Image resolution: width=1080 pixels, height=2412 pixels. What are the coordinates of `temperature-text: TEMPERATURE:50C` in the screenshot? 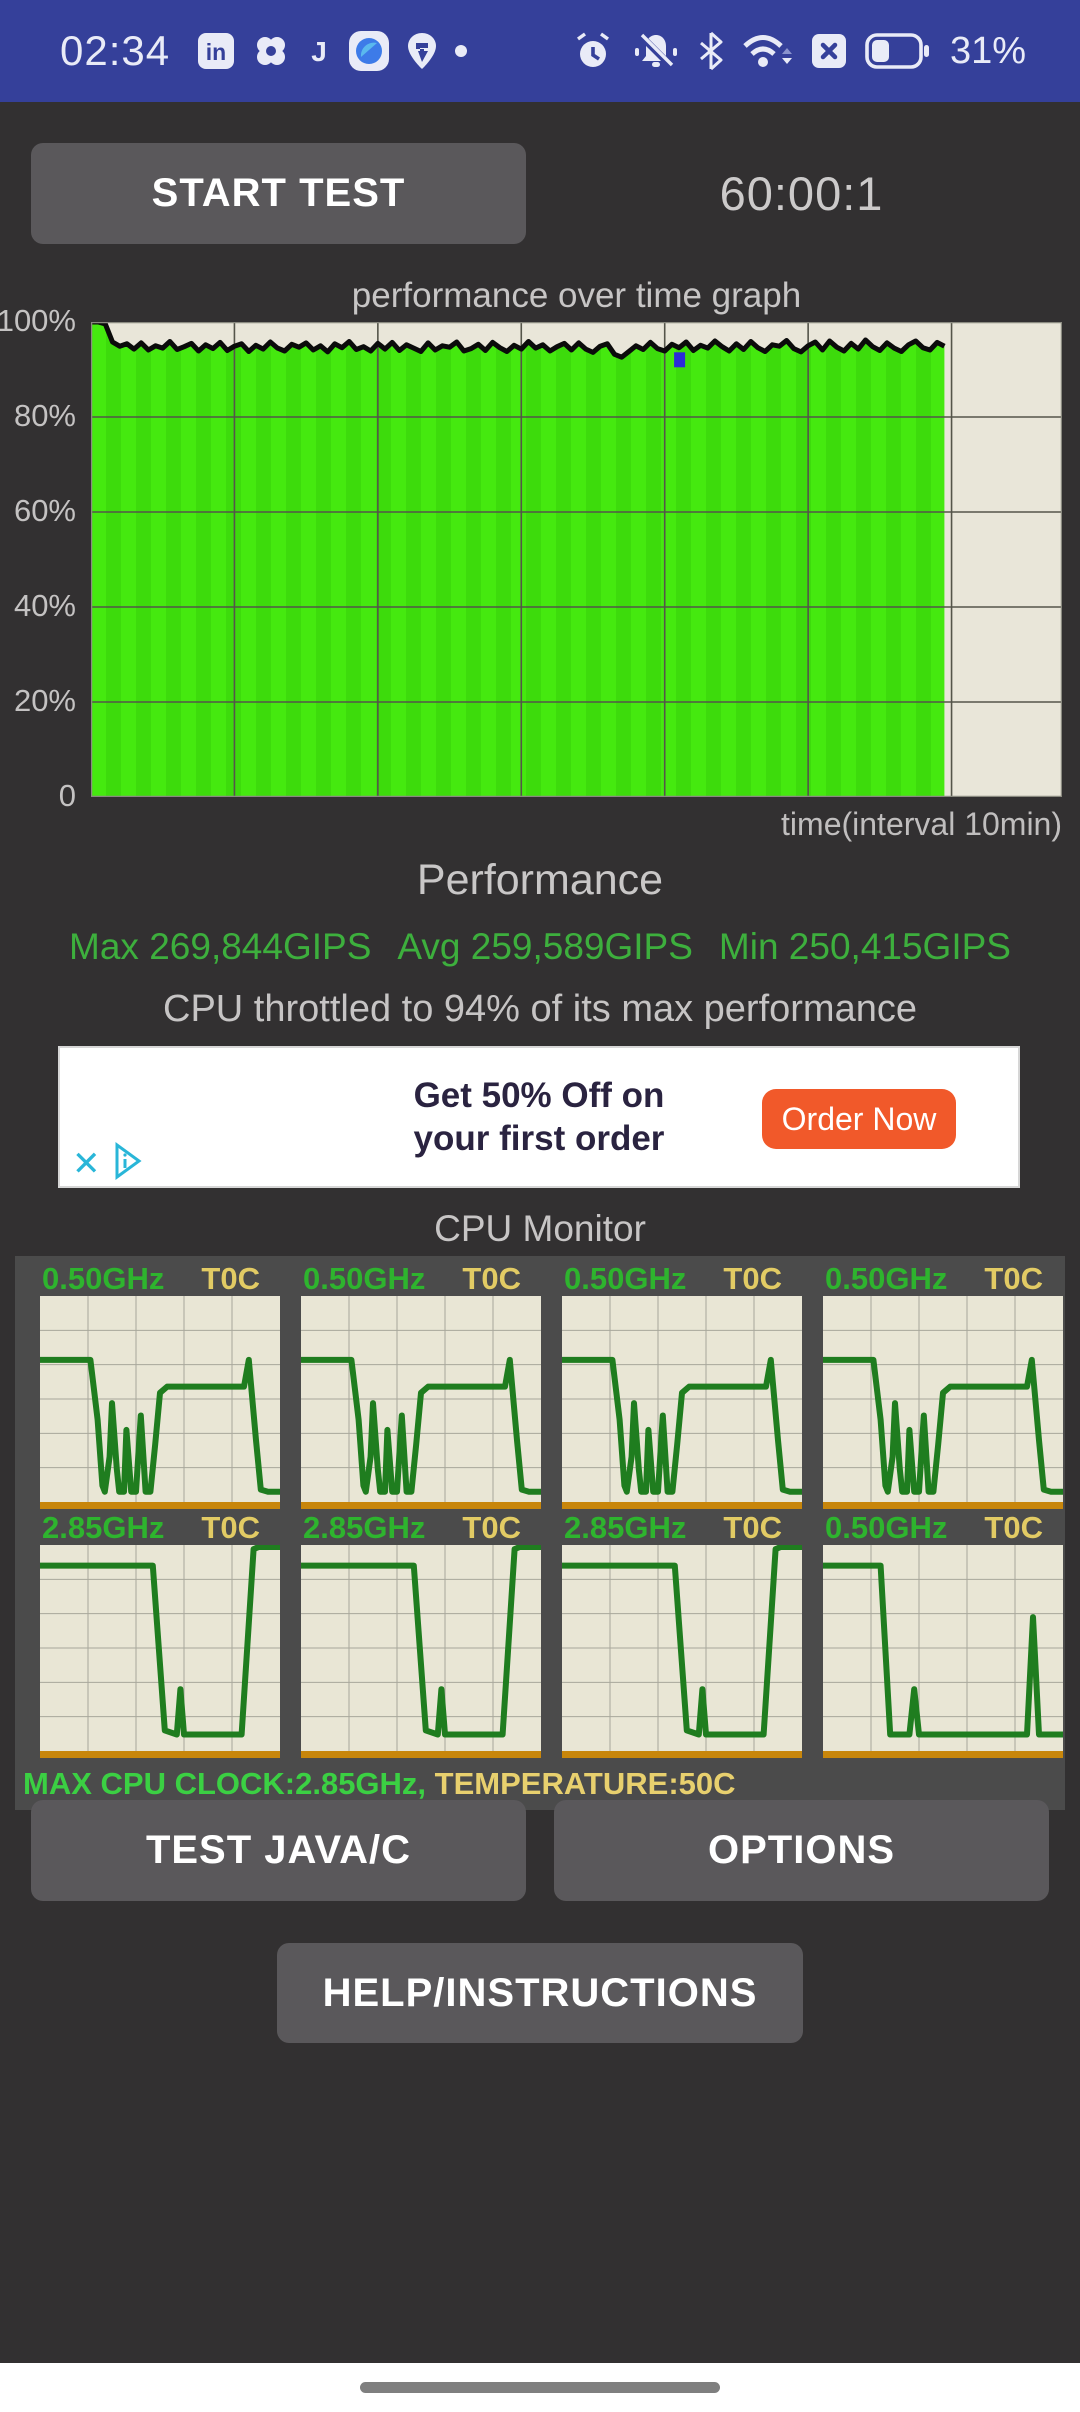 It's located at (585, 1783).